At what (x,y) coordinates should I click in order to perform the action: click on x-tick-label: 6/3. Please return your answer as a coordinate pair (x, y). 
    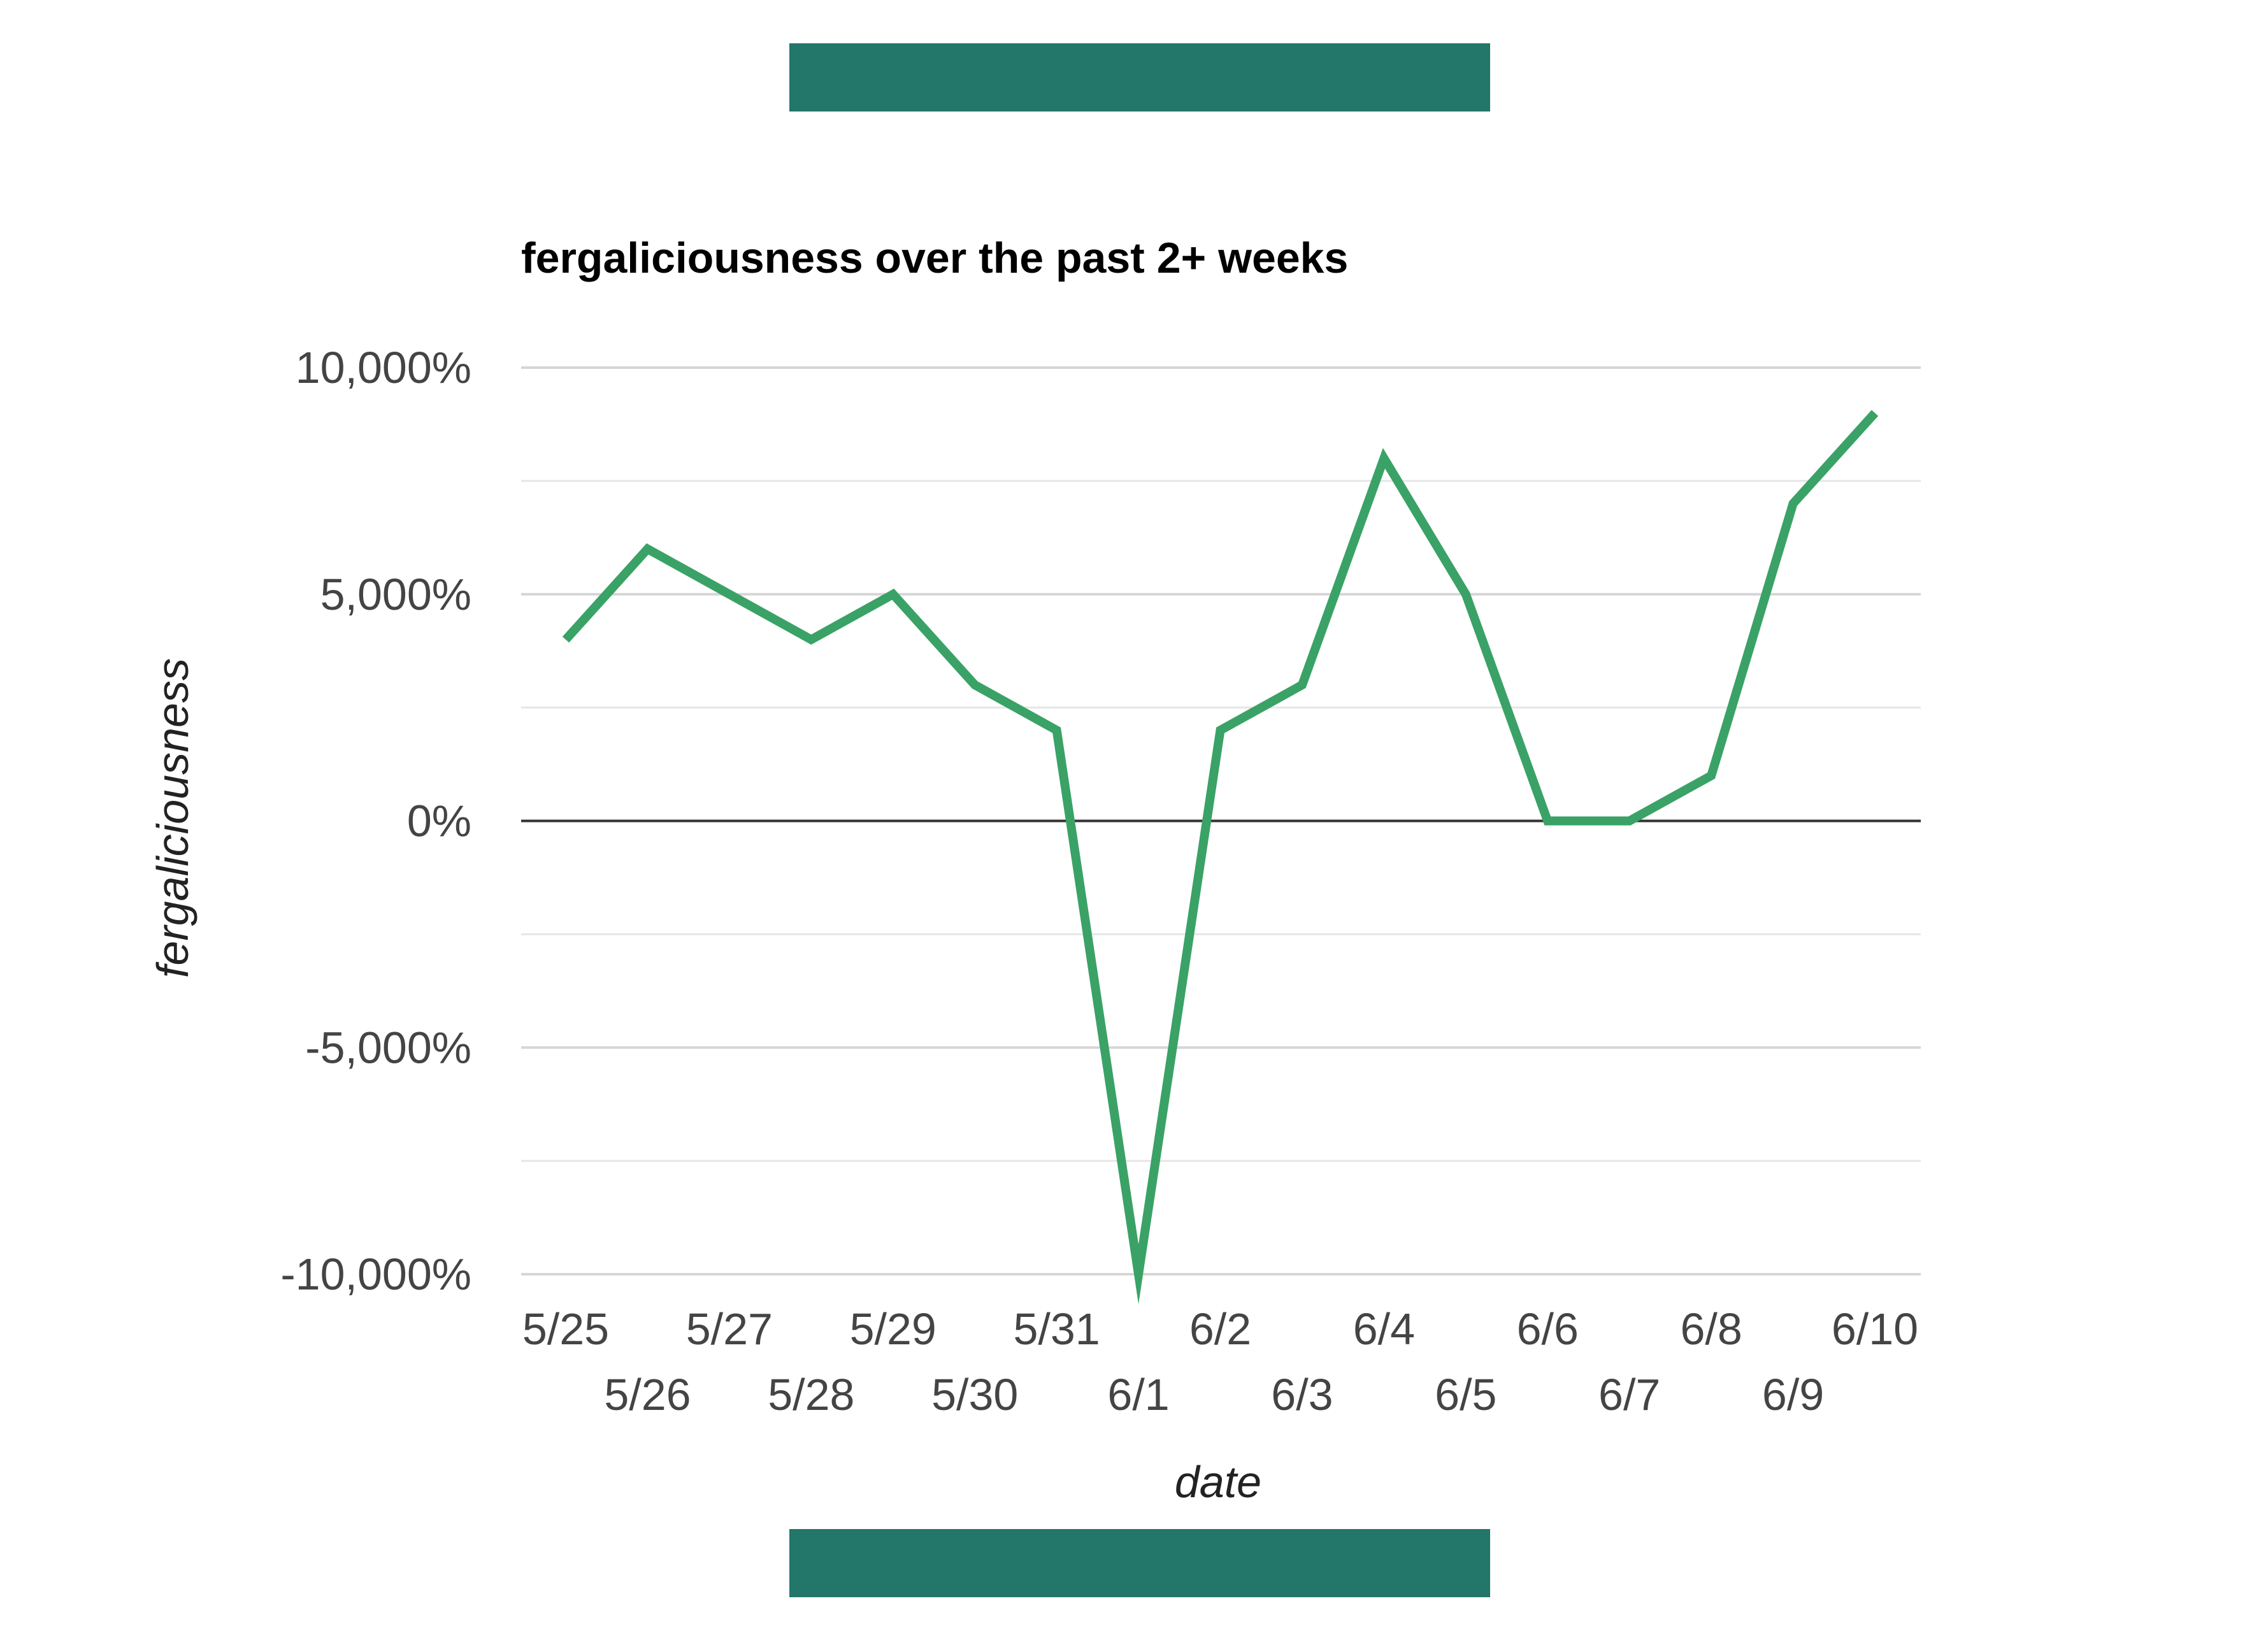
    Looking at the image, I should click on (1302, 1394).